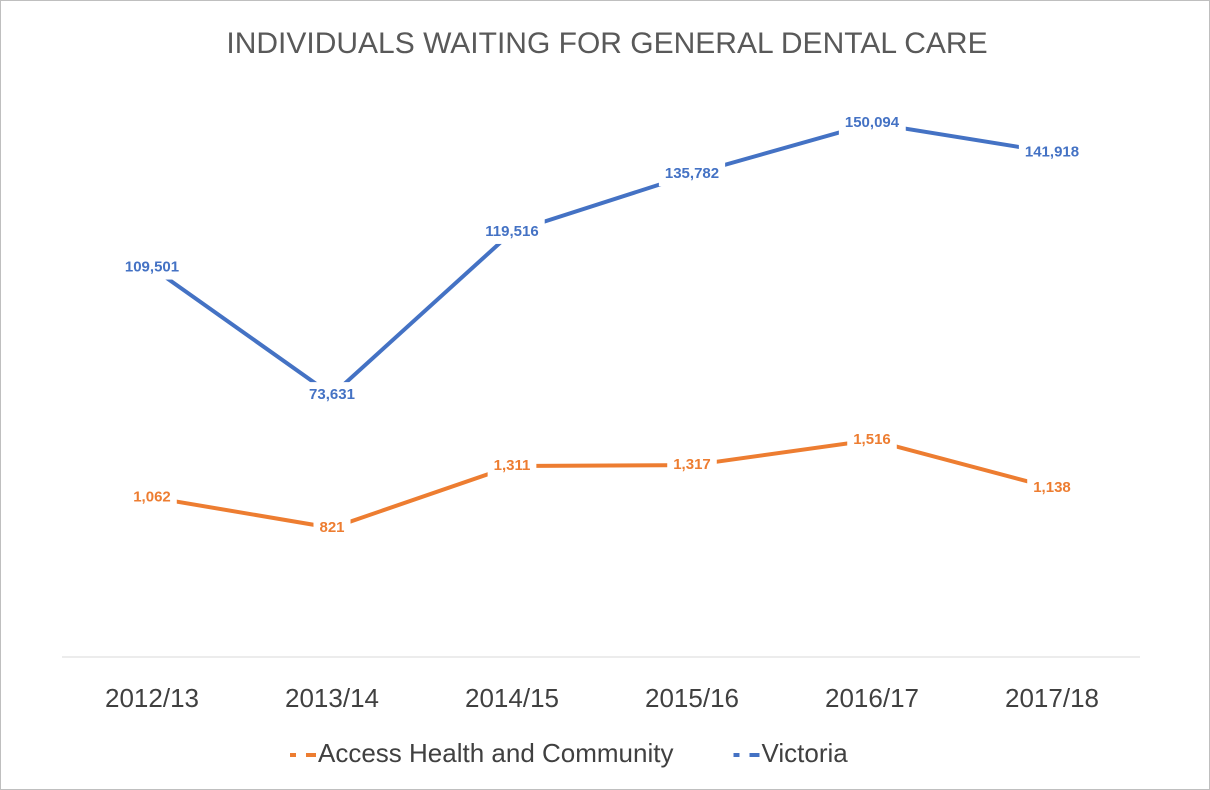  I want to click on data-label: 1,311, so click(512, 465).